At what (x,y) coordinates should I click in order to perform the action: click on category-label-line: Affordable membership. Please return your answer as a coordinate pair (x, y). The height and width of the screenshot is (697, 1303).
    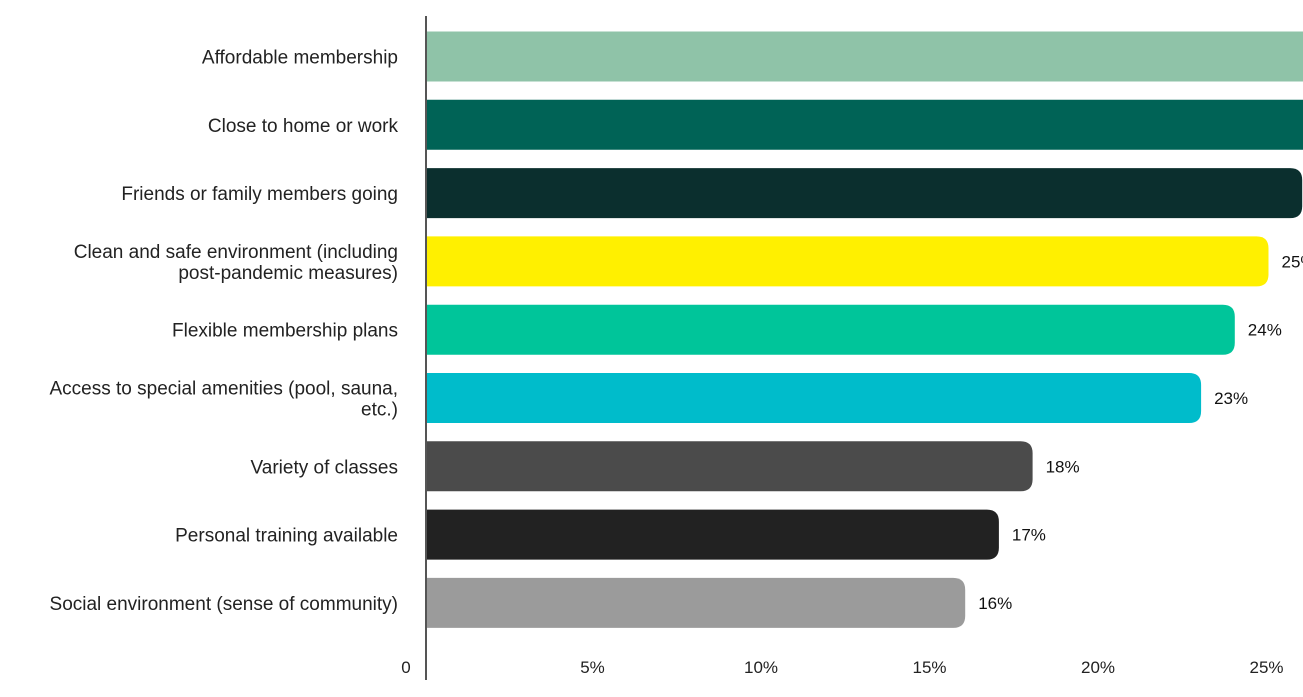
    Looking at the image, I should click on (300, 58).